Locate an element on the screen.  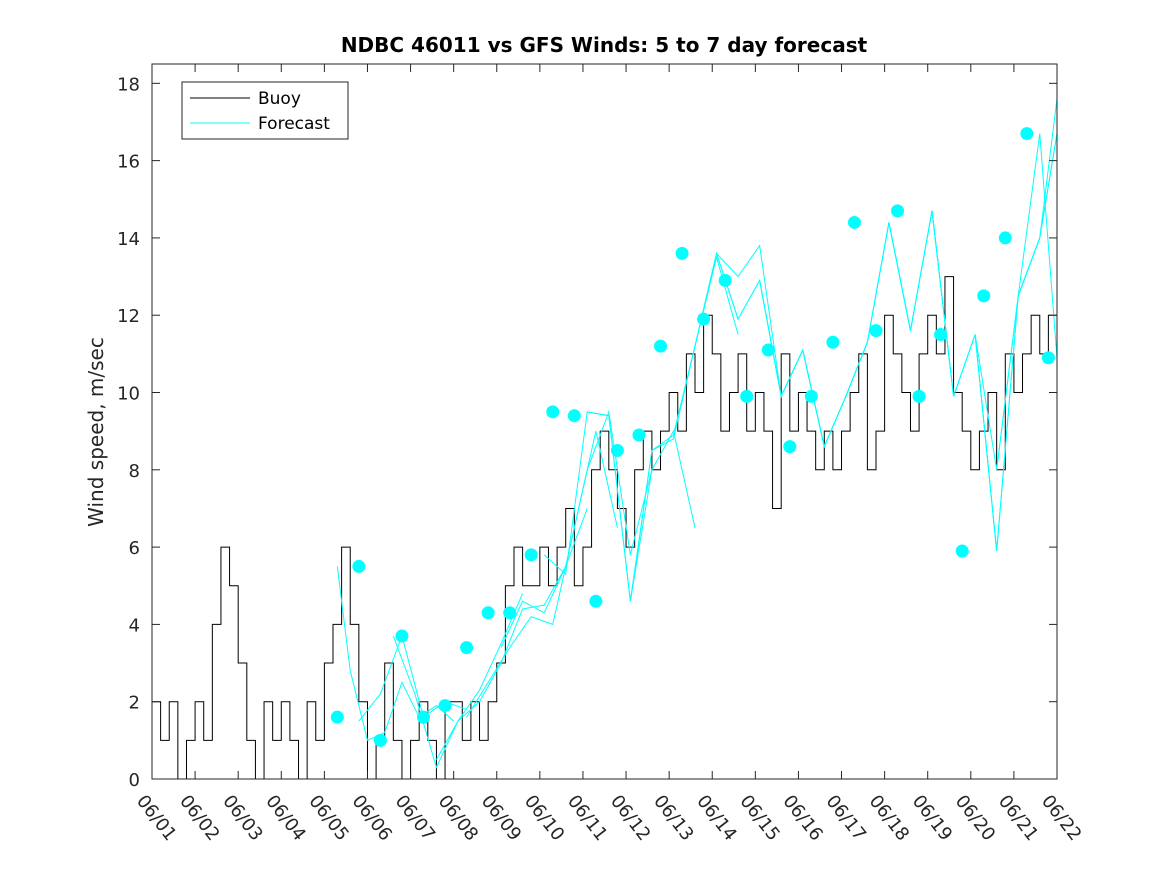
x-tick-label: 06/11 is located at coordinates (587, 818).